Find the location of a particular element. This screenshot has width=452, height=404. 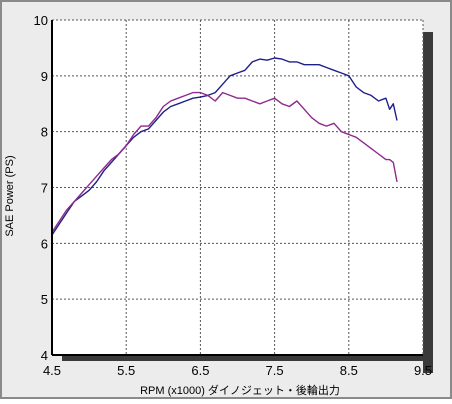

y-tick-label: 5 is located at coordinates (44, 299).